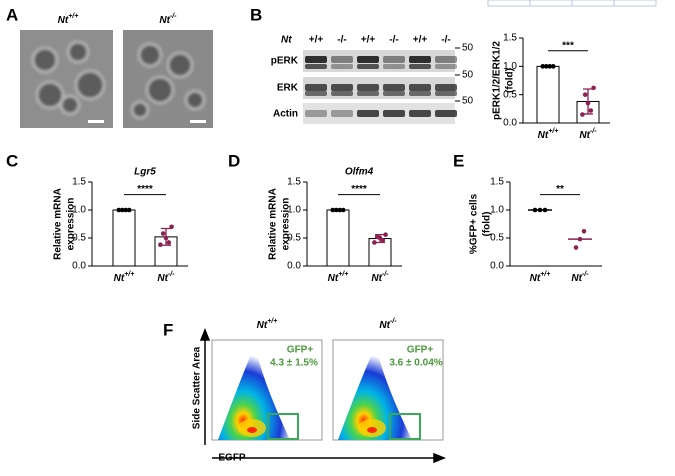  I want to click on panel-label: A, so click(12, 14).